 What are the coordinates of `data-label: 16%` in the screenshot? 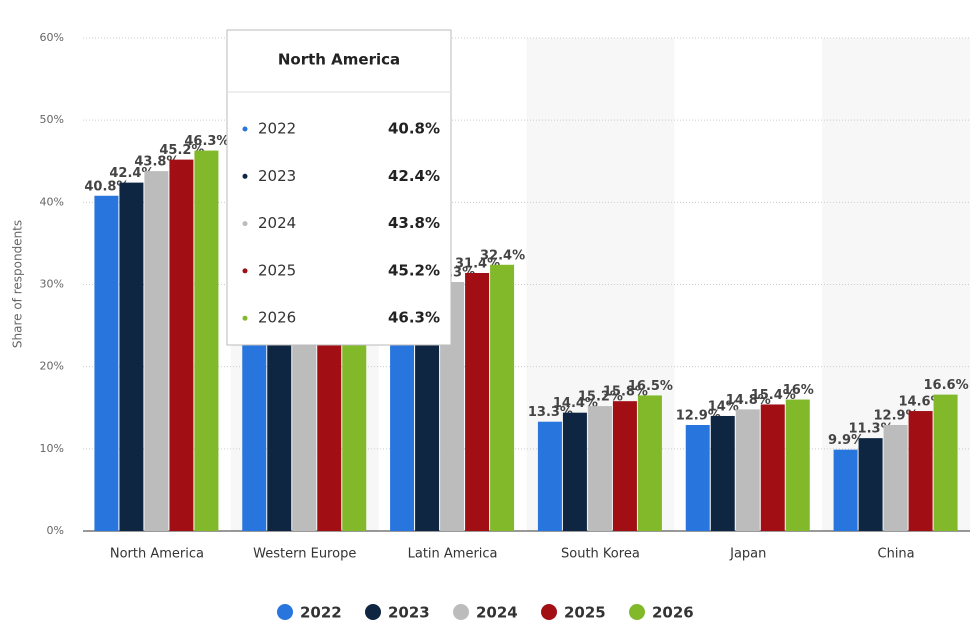 It's located at (798, 390).